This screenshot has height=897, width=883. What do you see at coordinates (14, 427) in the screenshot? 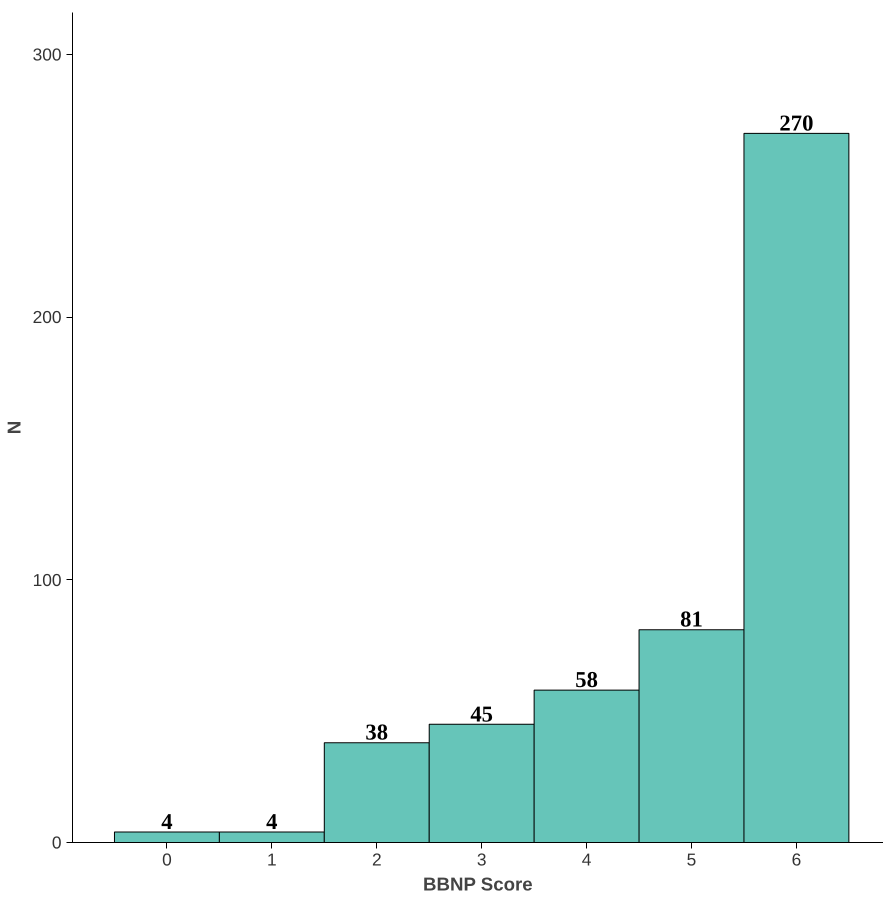
I see `y-axis-title: N` at bounding box center [14, 427].